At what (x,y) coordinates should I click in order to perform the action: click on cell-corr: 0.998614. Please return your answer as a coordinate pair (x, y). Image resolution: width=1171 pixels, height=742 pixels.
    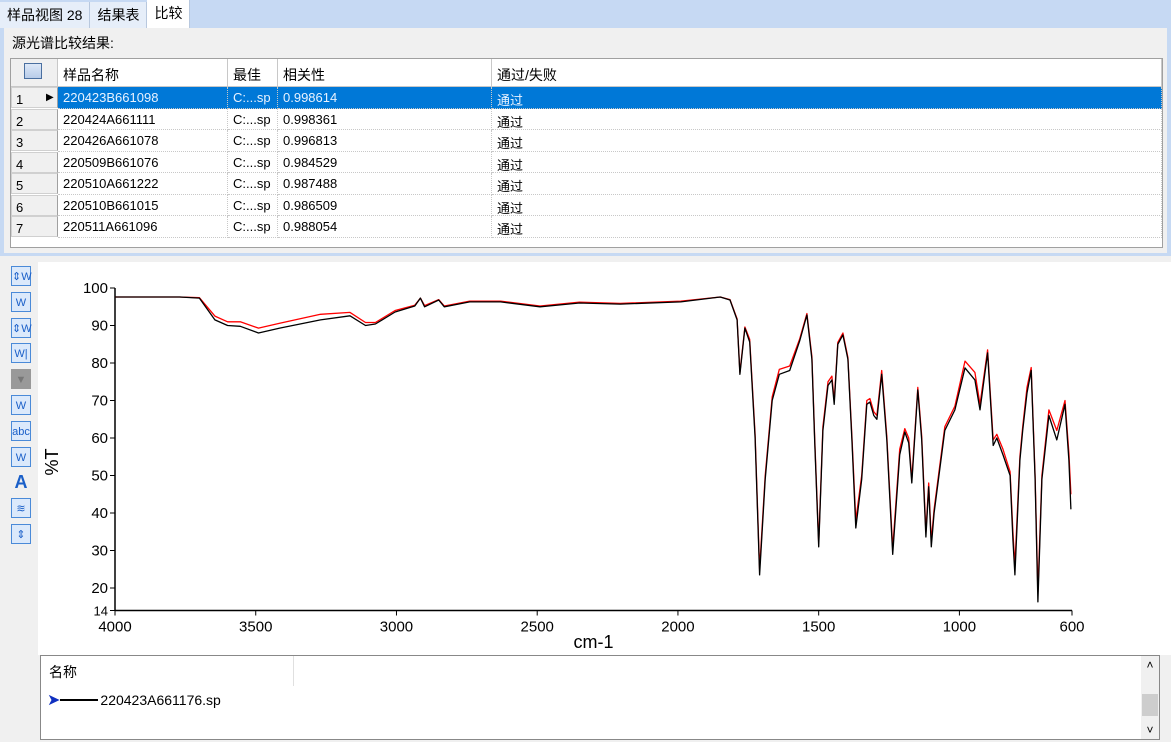
    Looking at the image, I should click on (385, 98).